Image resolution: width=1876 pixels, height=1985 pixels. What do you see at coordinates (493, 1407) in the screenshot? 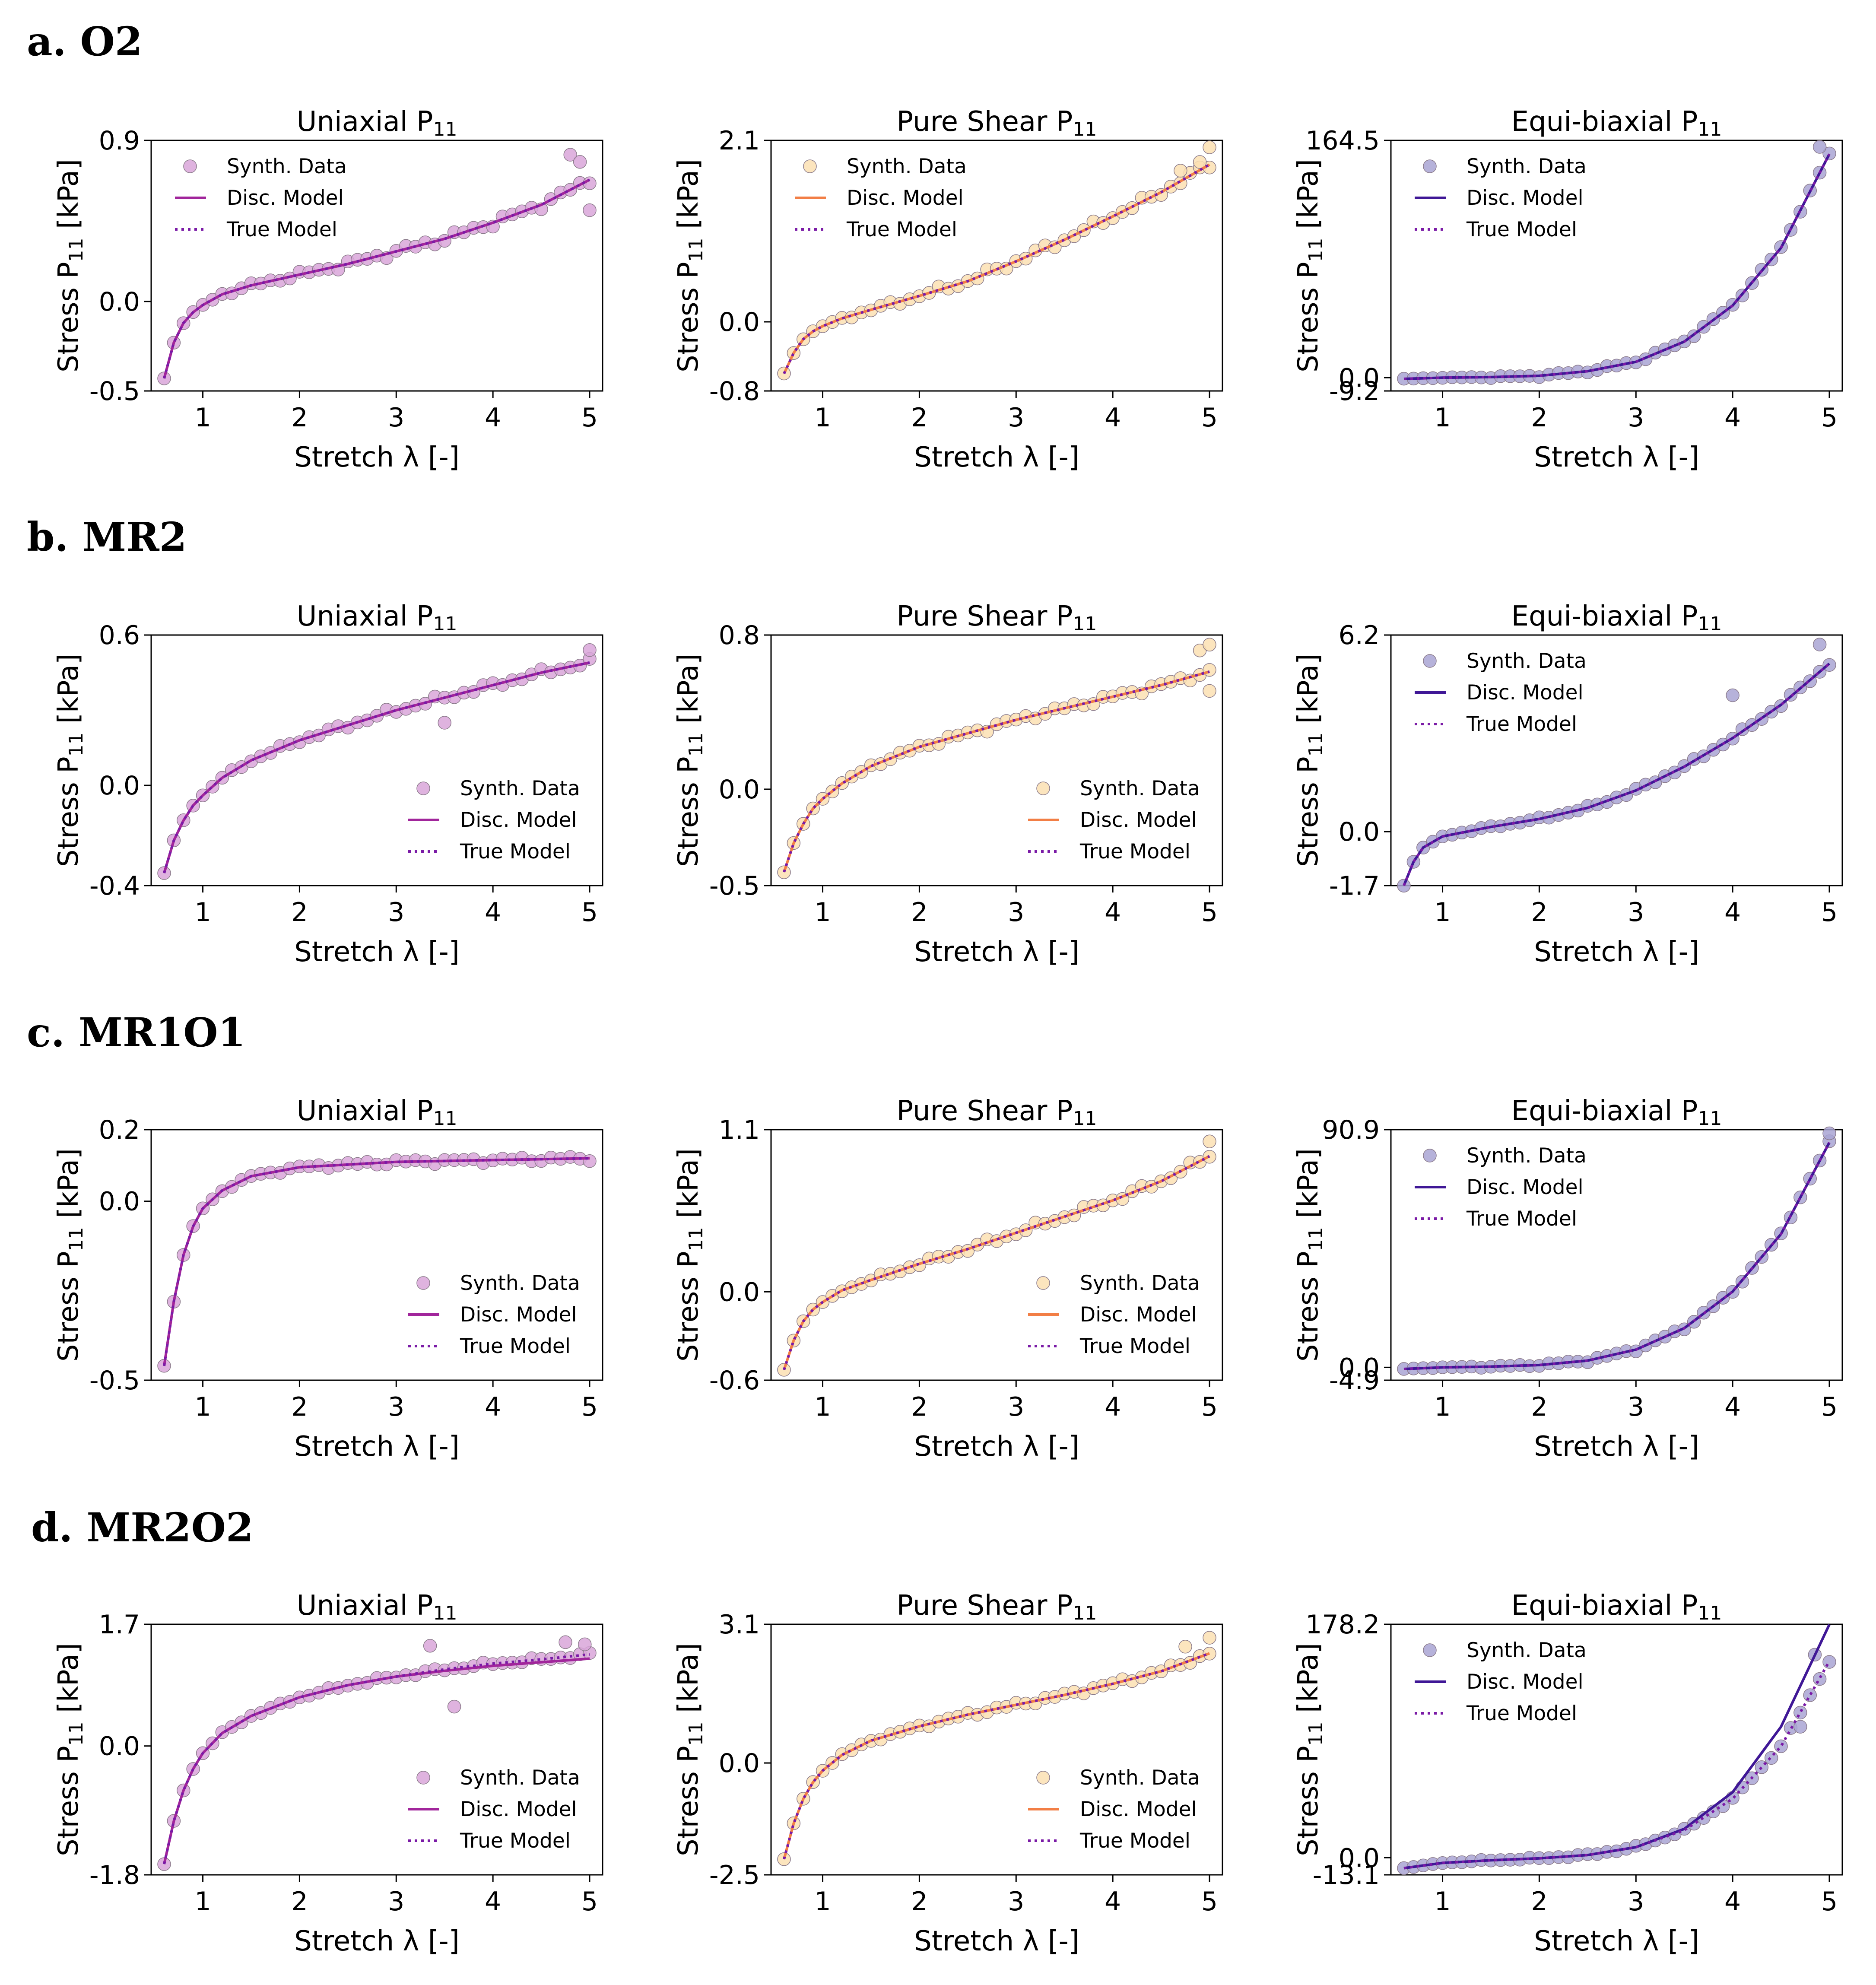
I see `panel-r2-c0-xtick-label: 4` at bounding box center [493, 1407].